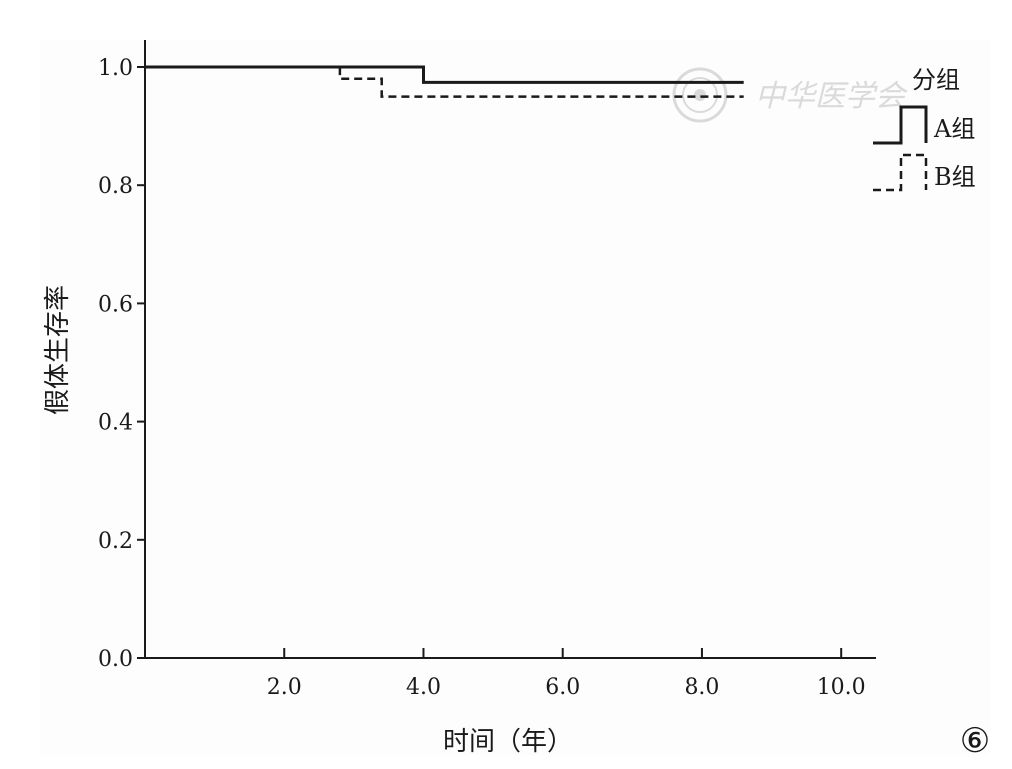 The width and height of the screenshot is (1012, 769). Describe the element at coordinates (115, 186) in the screenshot. I see `y-tick-label: 0.8` at that location.